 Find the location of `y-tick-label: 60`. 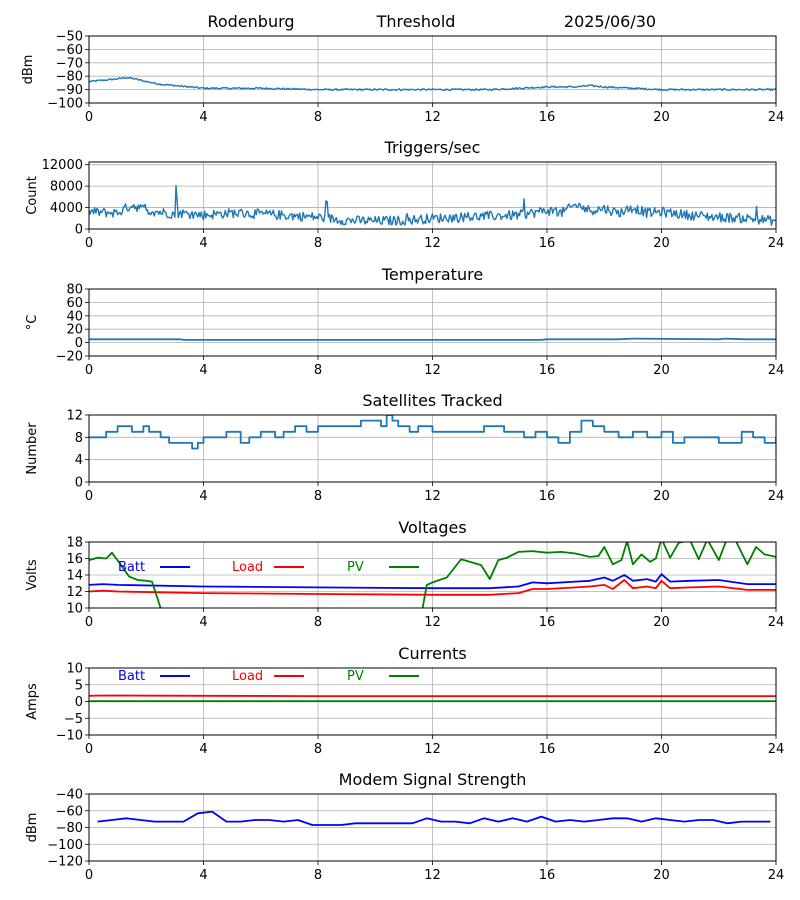

y-tick-label: 60 is located at coordinates (74, 303).